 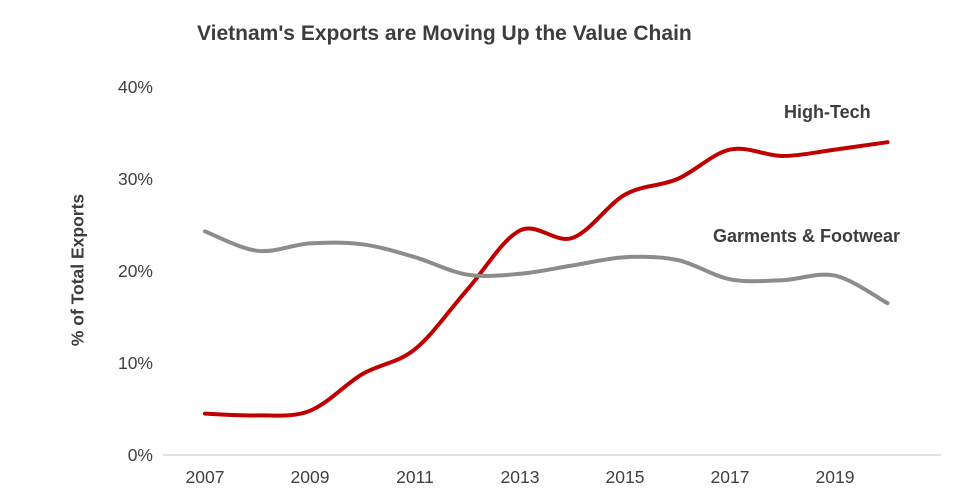 What do you see at coordinates (625, 477) in the screenshot?
I see `x-tick-label: 2015` at bounding box center [625, 477].